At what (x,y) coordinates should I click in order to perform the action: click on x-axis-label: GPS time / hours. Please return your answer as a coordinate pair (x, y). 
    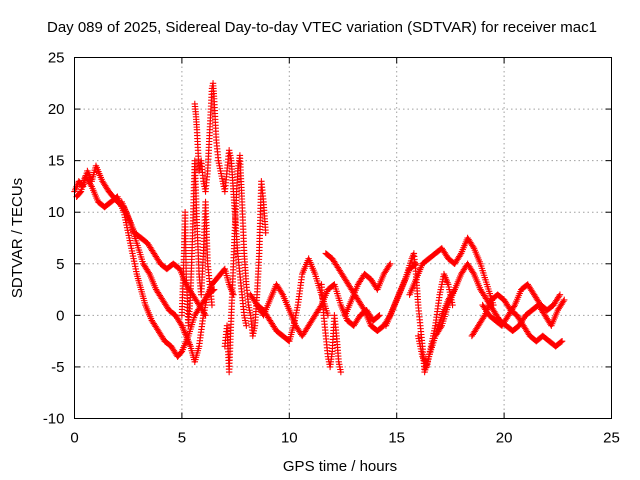
    Looking at the image, I should click on (340, 466).